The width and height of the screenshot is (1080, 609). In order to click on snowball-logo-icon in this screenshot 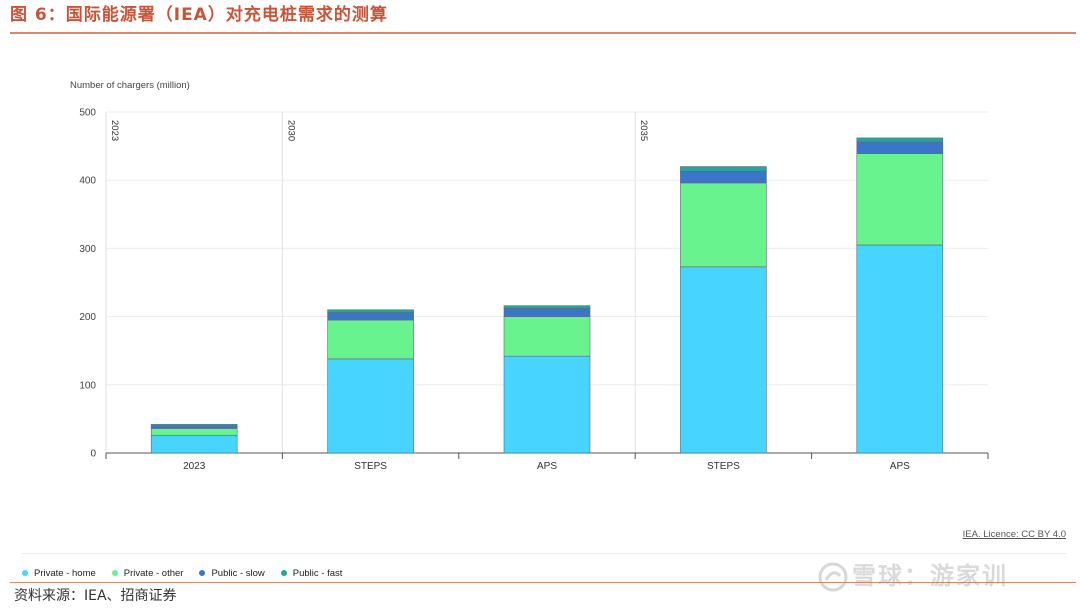, I will do `click(833, 577)`.